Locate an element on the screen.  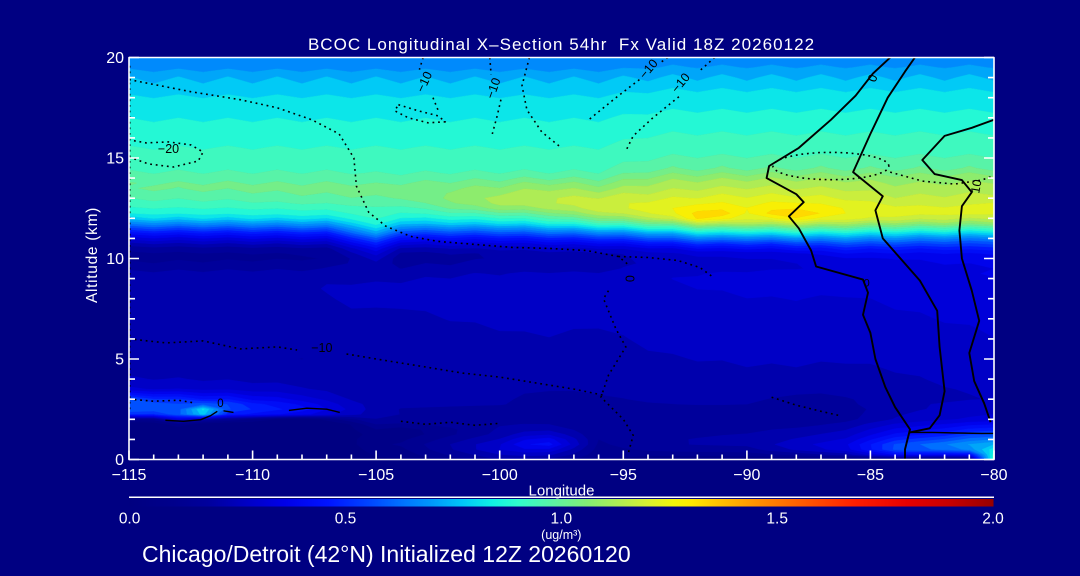
svg-text: −20 is located at coordinates (168, 149).